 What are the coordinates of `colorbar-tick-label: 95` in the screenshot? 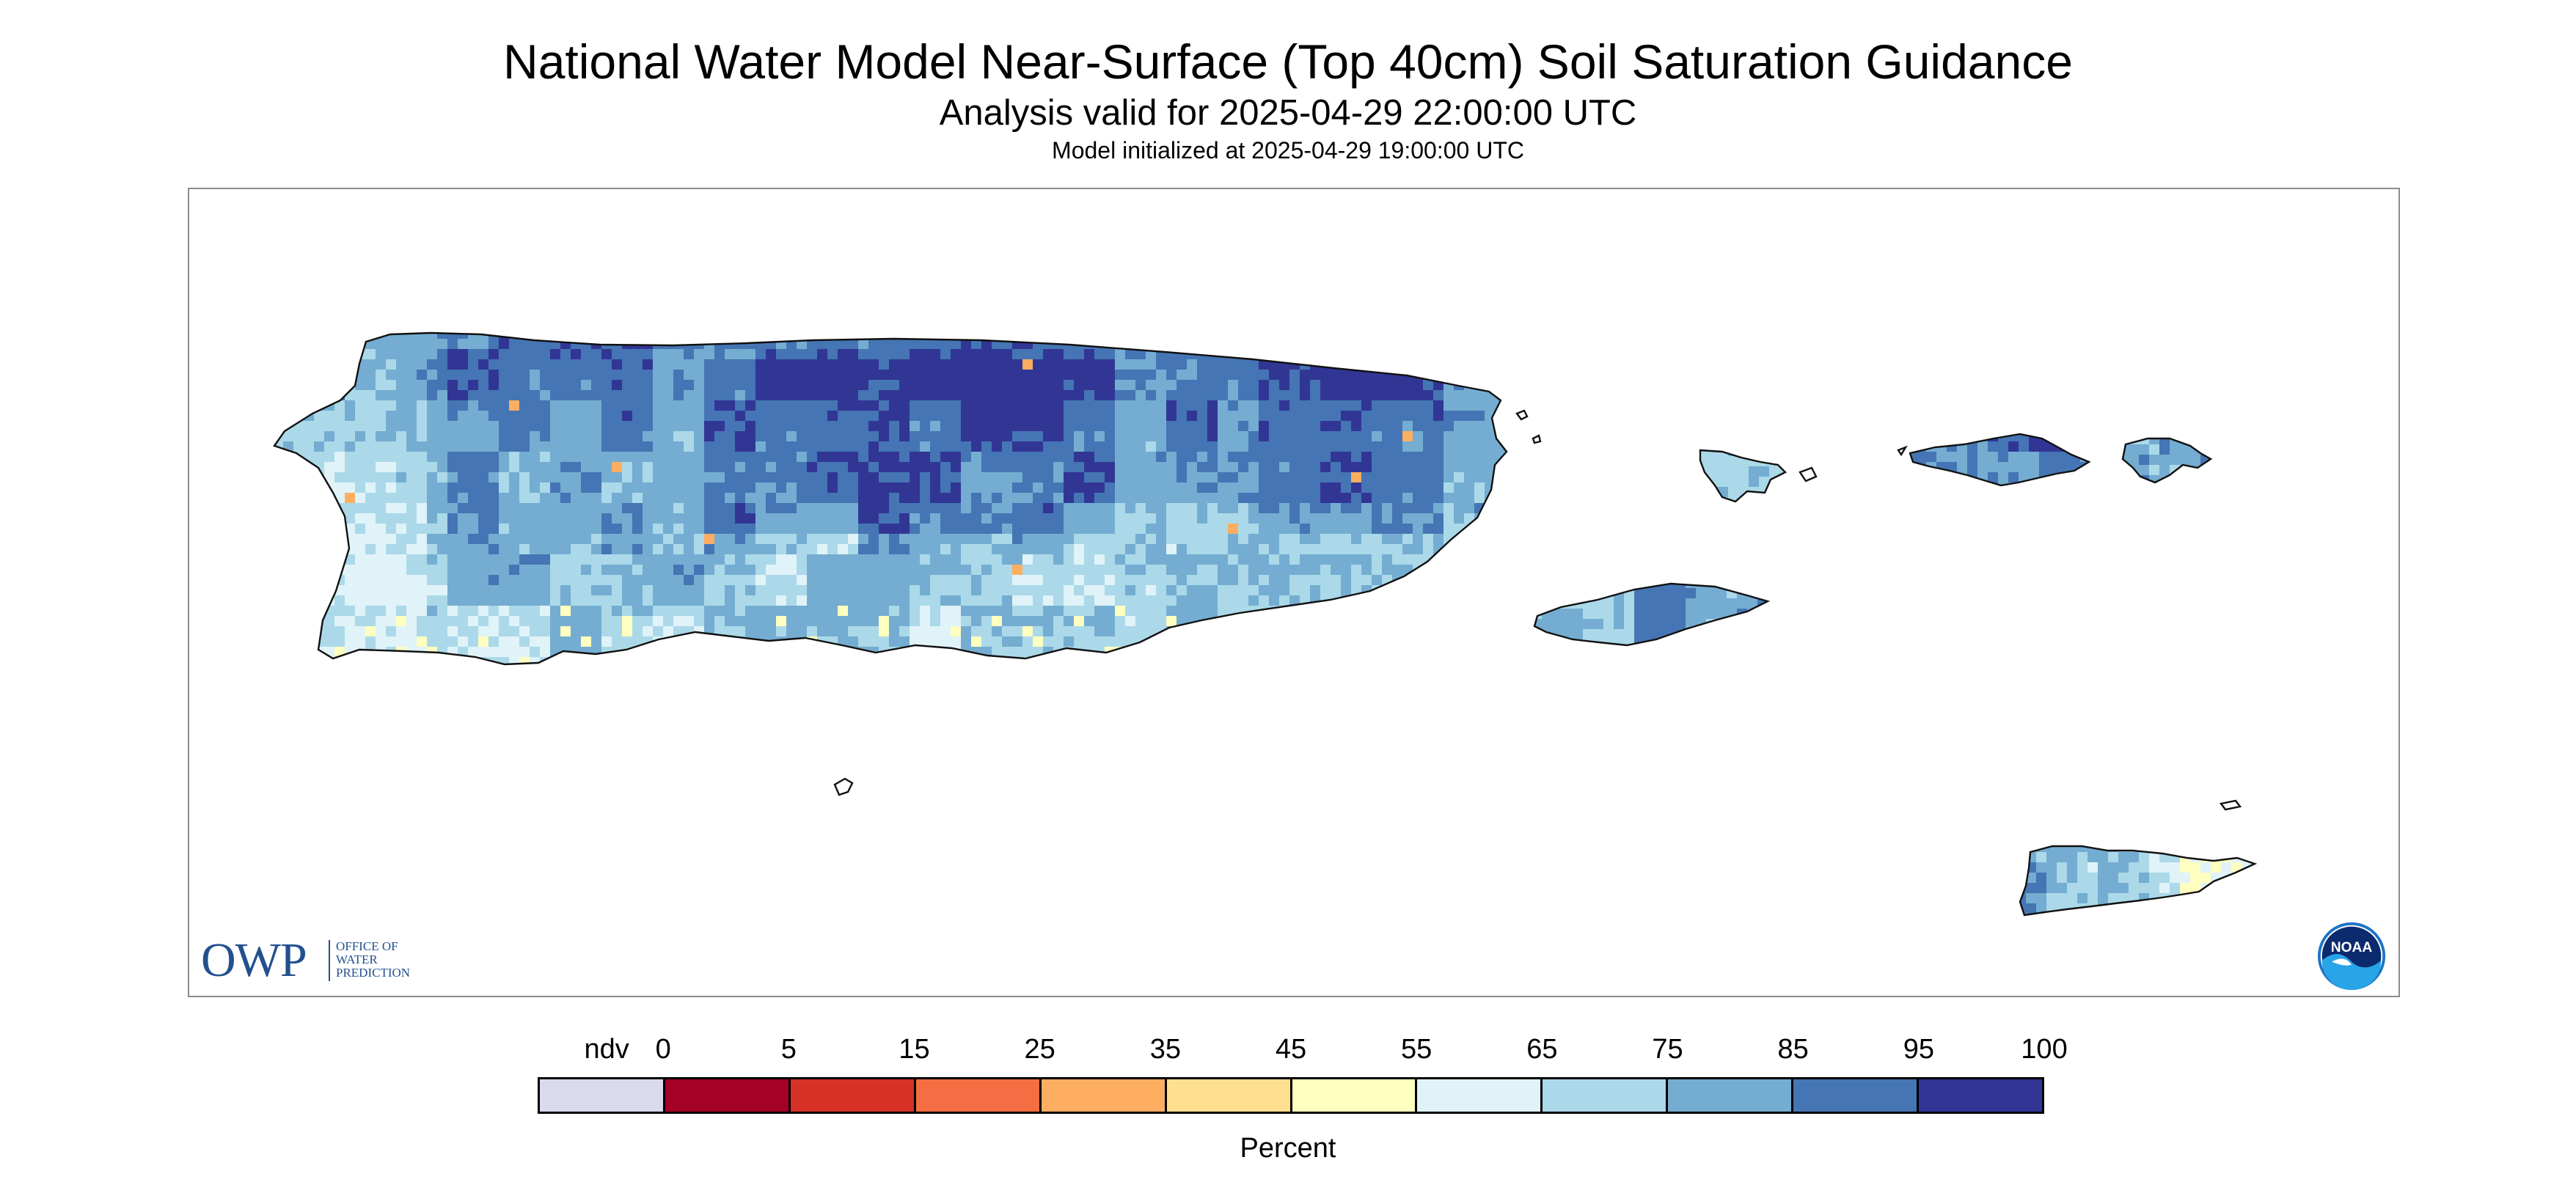 It's located at (1918, 1049).